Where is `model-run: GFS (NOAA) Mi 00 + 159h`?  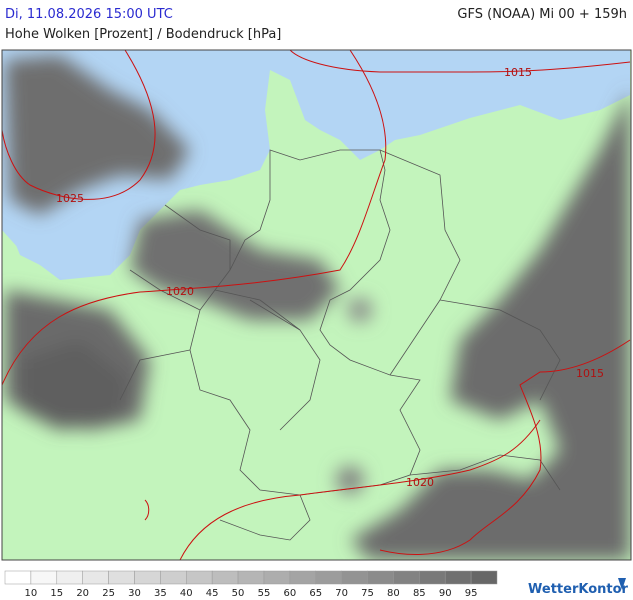
model-run: GFS (NOAA) Mi 00 + 159h is located at coordinates (542, 14).